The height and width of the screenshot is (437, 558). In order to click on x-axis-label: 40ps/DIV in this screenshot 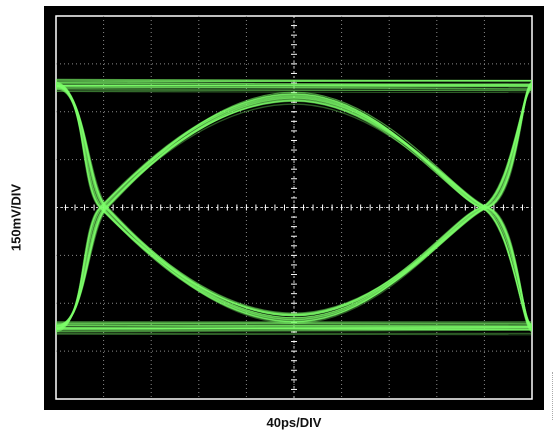, I will do `click(294, 422)`.